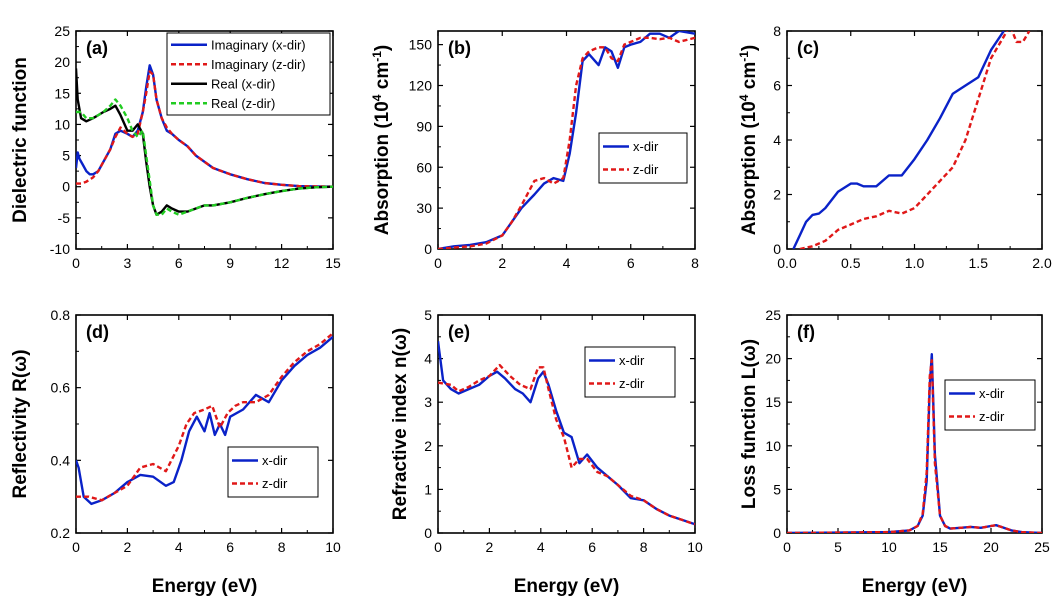 Image resolution: width=1056 pixels, height=605 pixels. Describe the element at coordinates (777, 31) in the screenshot. I see `y-tick-label: 8` at that location.